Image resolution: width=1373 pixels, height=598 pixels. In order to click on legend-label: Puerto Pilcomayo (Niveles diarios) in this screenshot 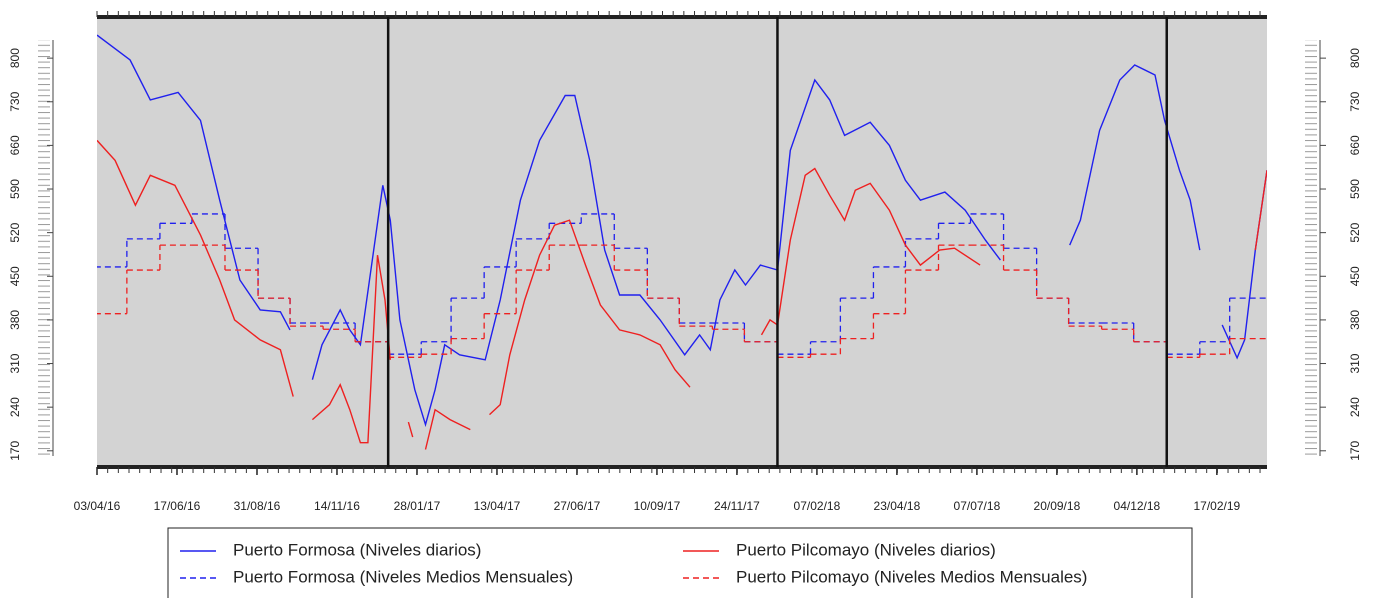, I will do `click(866, 549)`.